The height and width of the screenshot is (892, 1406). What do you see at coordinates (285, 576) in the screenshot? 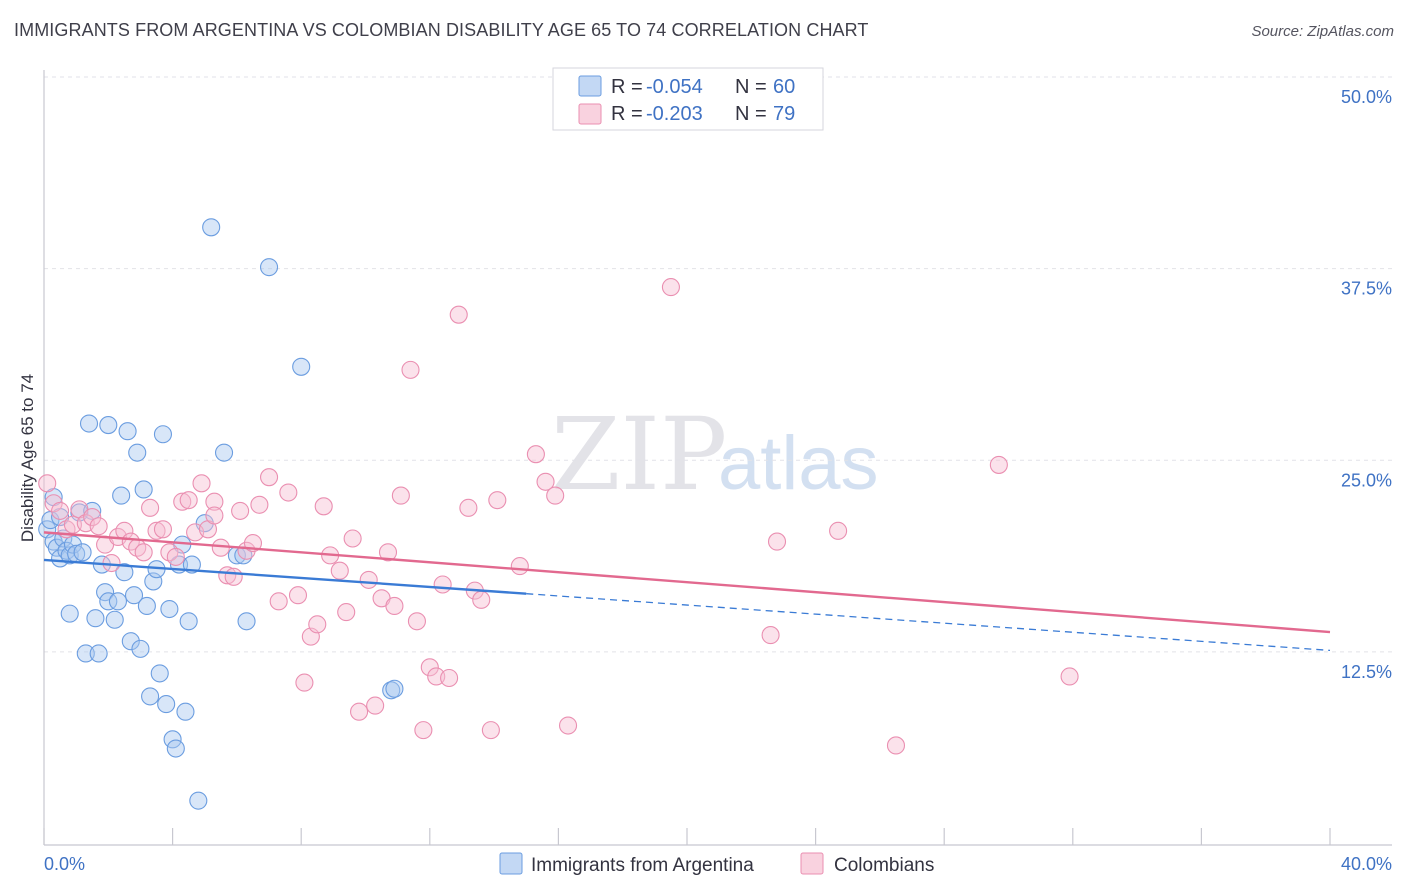
I see `trend-line-argentina` at bounding box center [285, 576].